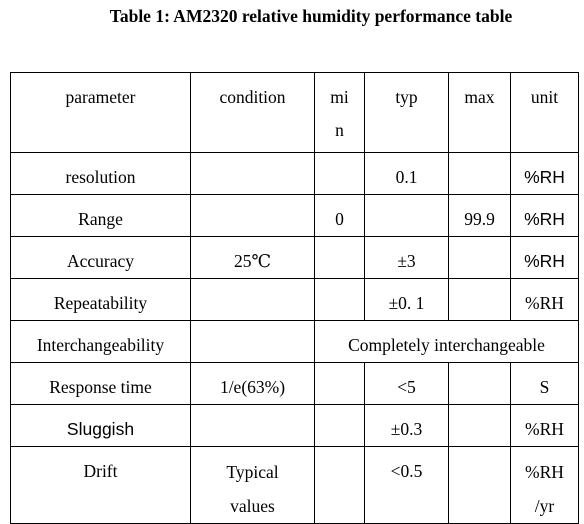  What do you see at coordinates (406, 299) in the screenshot?
I see `cell-typ: ±0. 1` at bounding box center [406, 299].